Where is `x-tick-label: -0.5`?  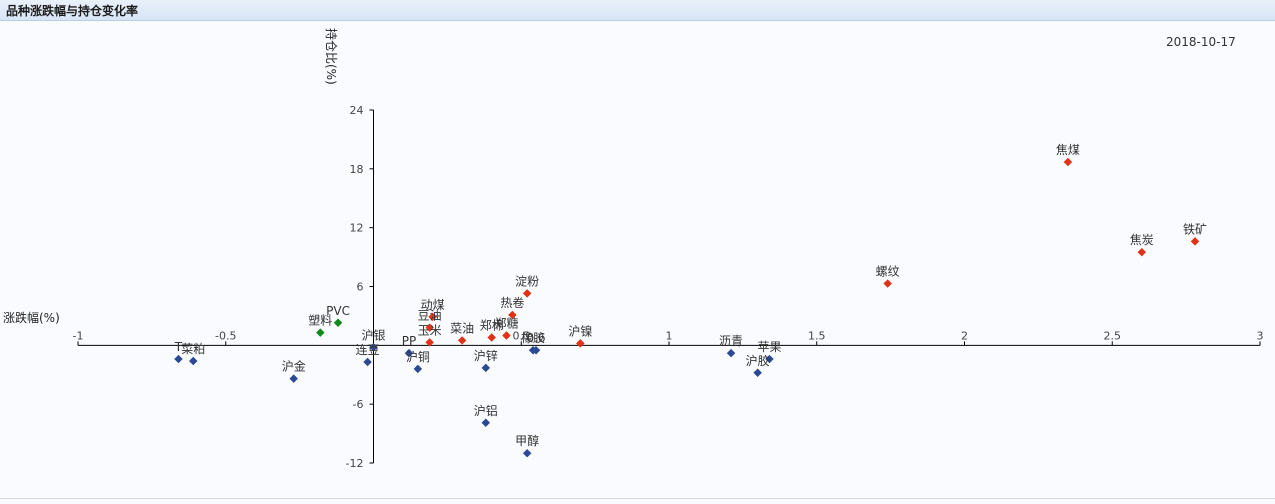 x-tick-label: -0.5 is located at coordinates (225, 335).